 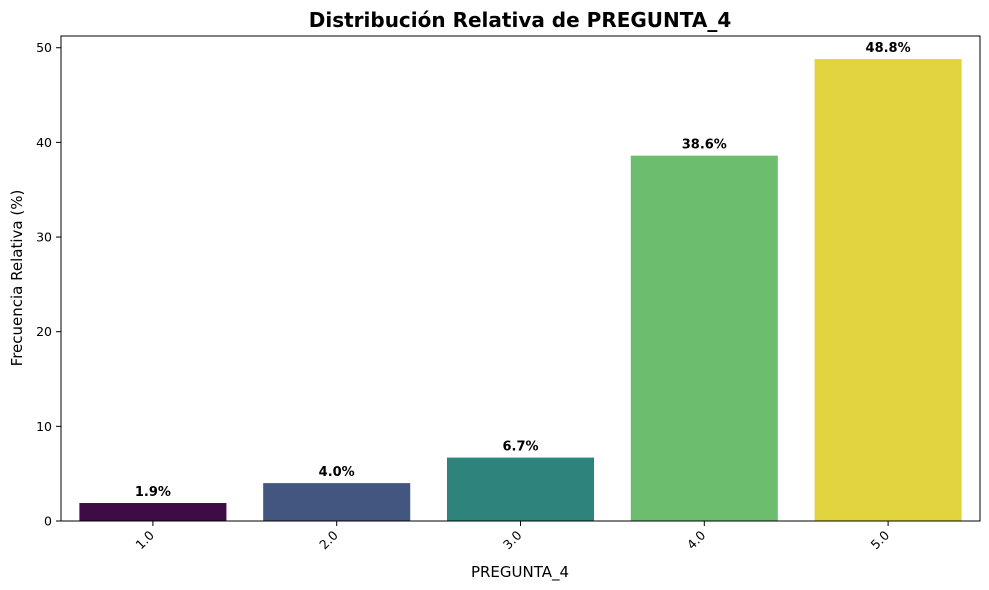 What do you see at coordinates (44, 237) in the screenshot?
I see `y-tick-label-30: 30` at bounding box center [44, 237].